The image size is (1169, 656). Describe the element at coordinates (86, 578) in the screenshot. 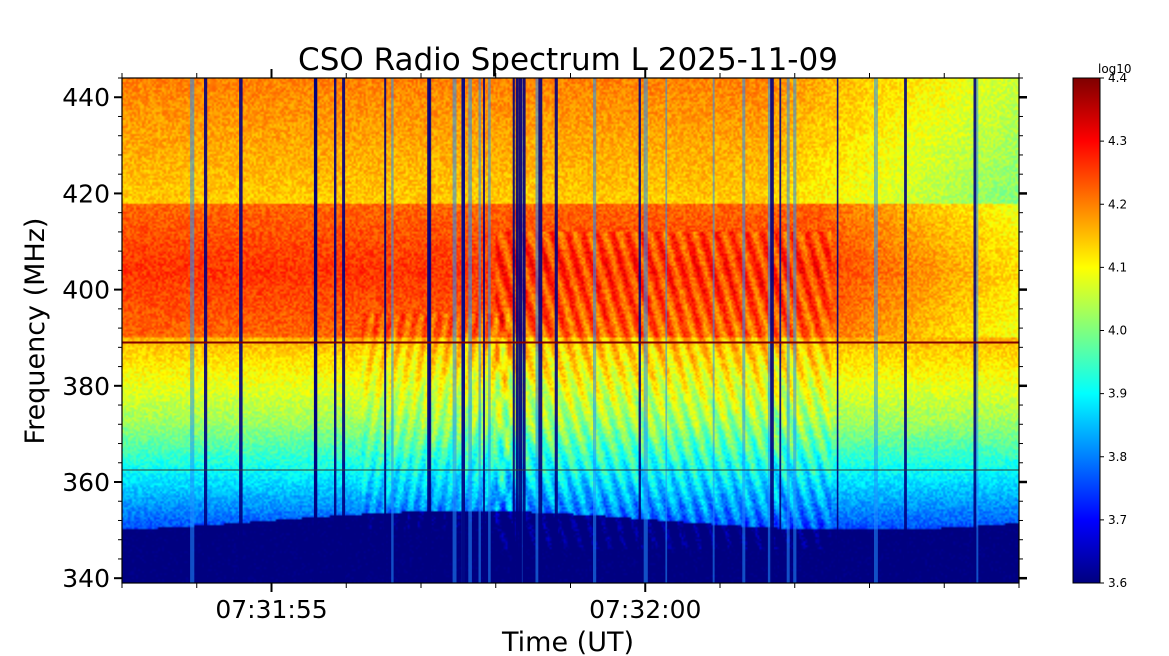

I see `y-tick-label: 340` at that location.